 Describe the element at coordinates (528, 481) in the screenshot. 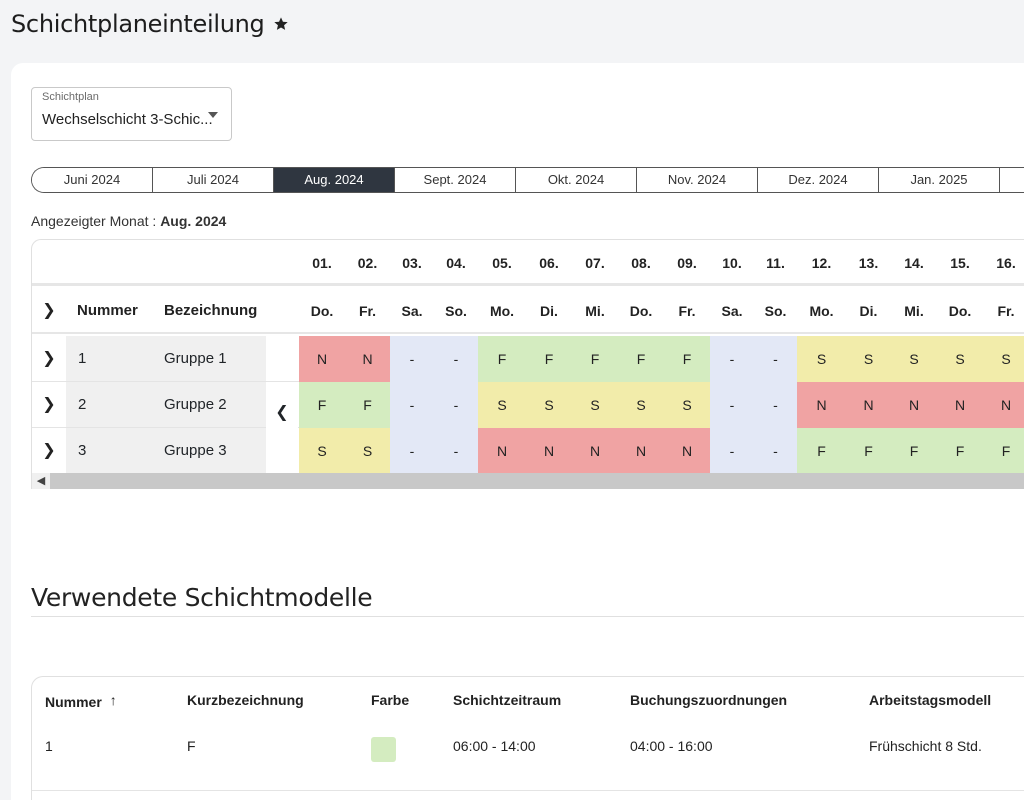

I see `horizontal-scrollbar: ◀` at that location.